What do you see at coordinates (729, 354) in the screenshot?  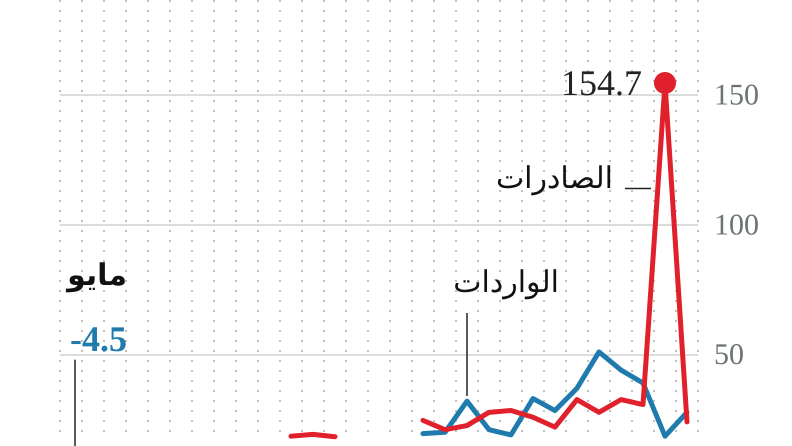 I see `y-tick-label: 50` at bounding box center [729, 354].